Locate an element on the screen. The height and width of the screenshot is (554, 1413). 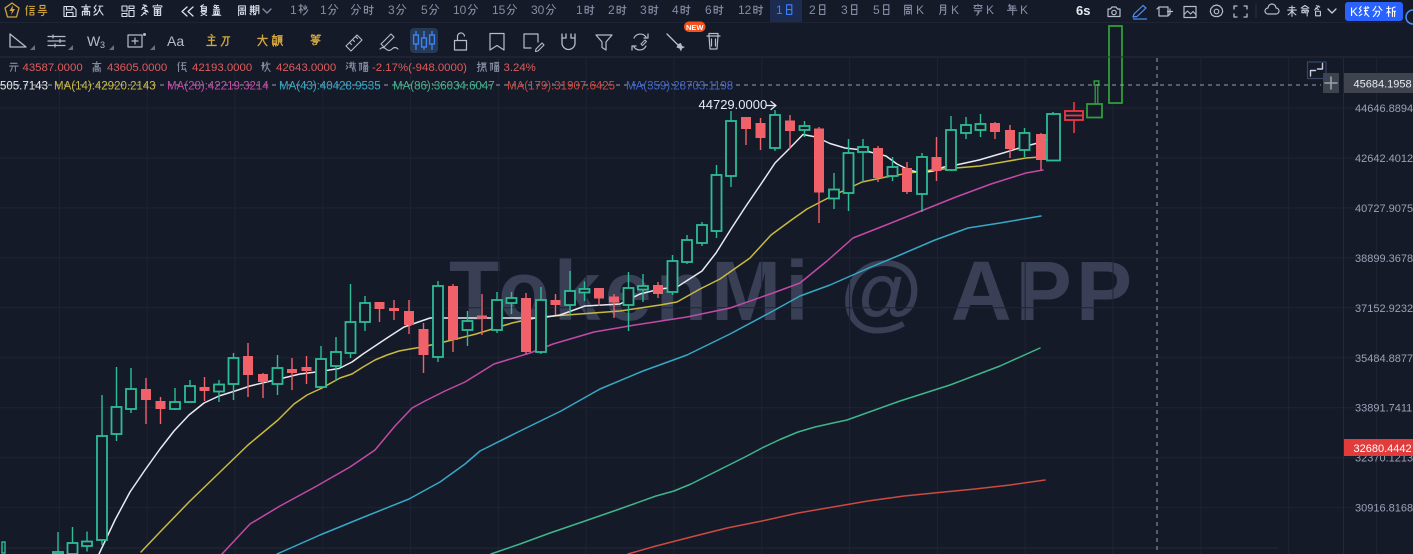
svg-text: 6s is located at coordinates (1083, 10).